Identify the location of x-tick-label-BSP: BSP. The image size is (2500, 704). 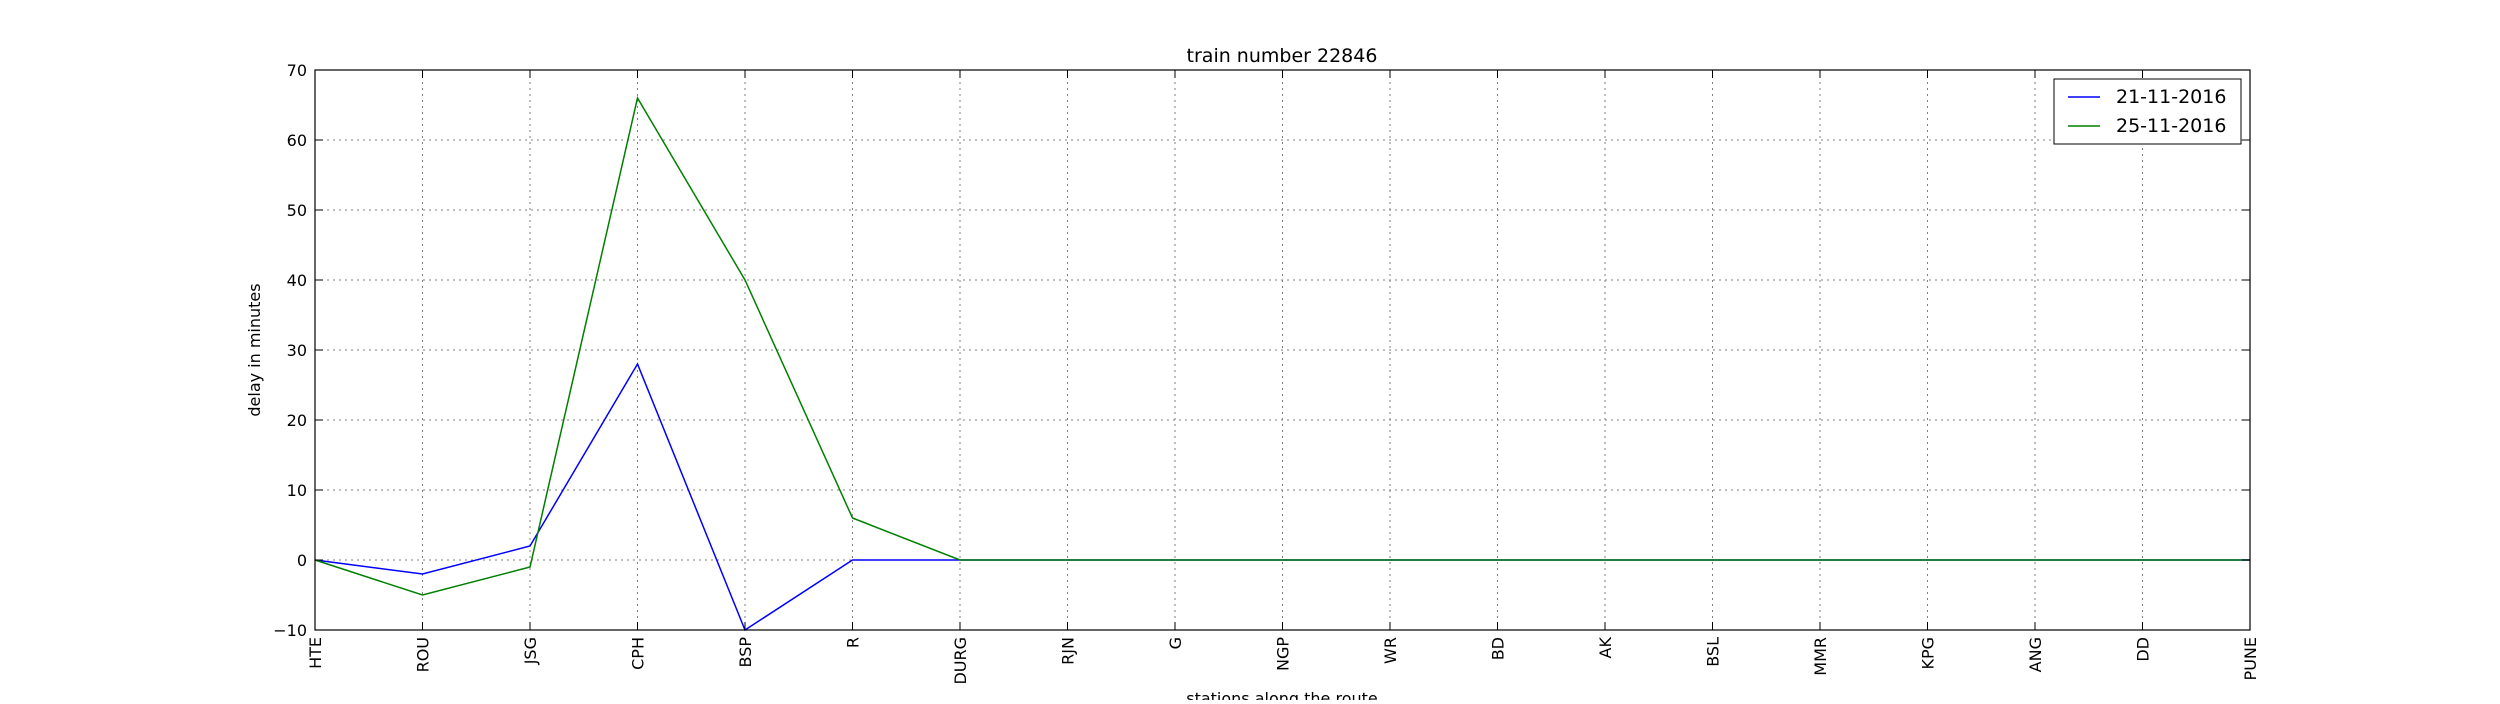
(745, 652).